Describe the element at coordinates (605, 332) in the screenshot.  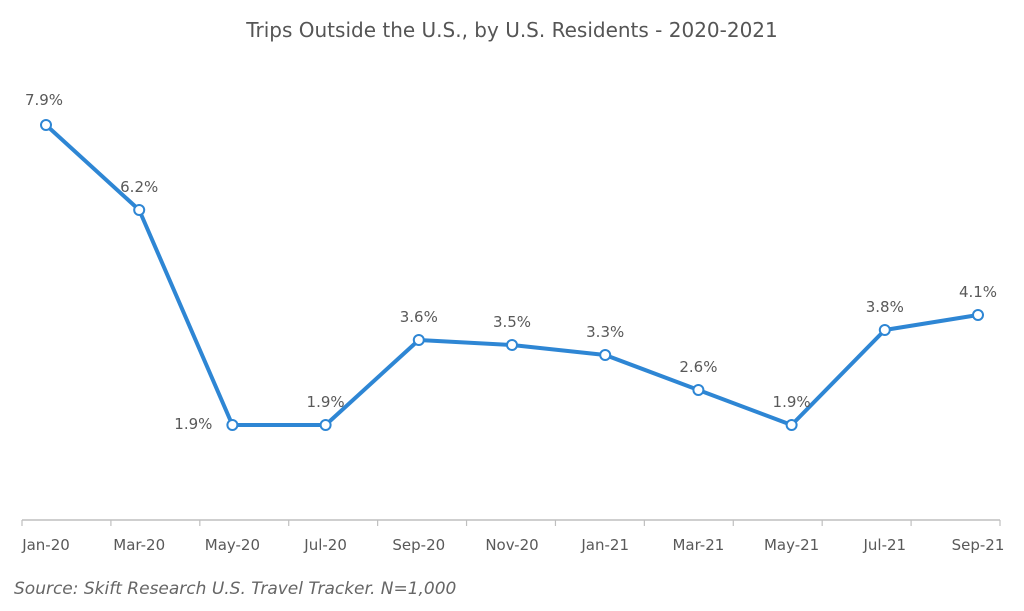
I see `data-label: 3.3%` at that location.